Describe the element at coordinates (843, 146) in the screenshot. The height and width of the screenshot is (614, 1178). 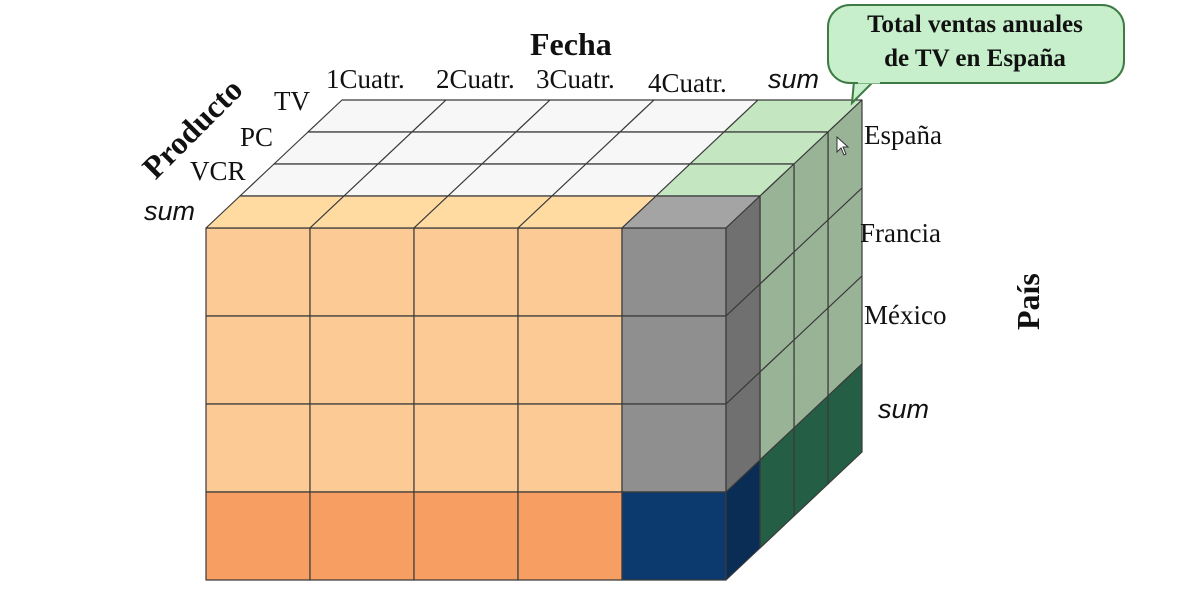
I see `mouse-cursor-icon` at that location.